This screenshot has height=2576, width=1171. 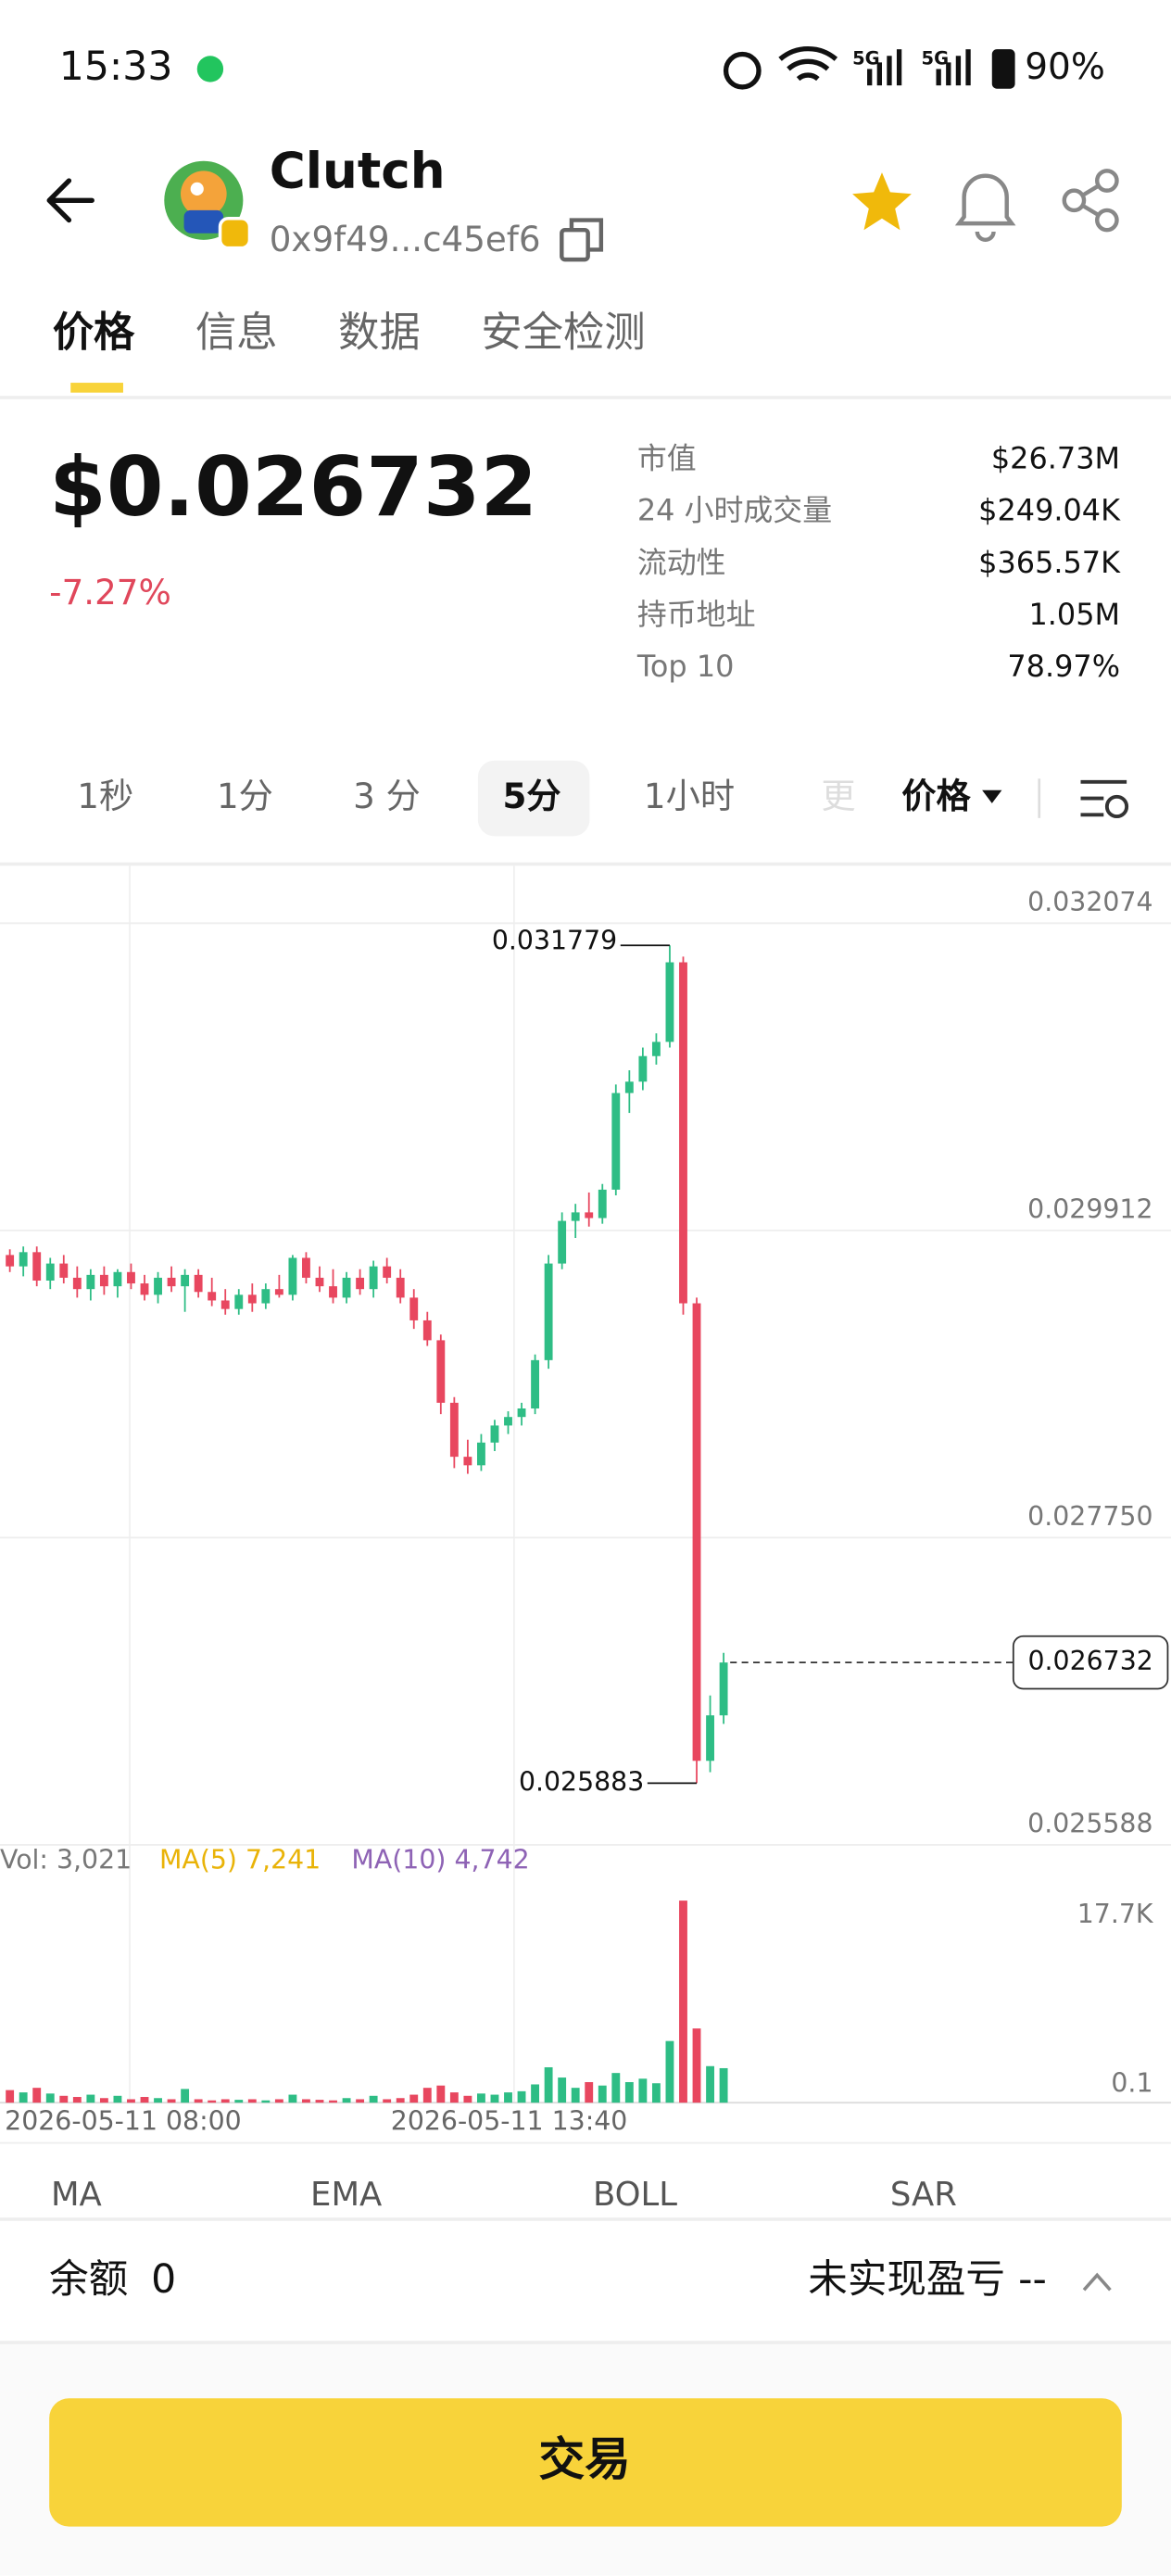 What do you see at coordinates (358, 171) in the screenshot?
I see `token-name: Clutch` at bounding box center [358, 171].